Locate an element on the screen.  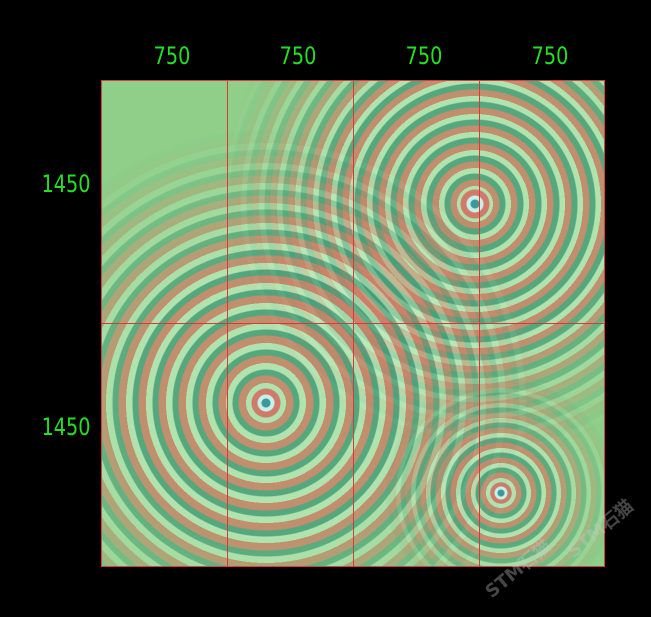
top-dimension-3: 750 is located at coordinates (424, 56).